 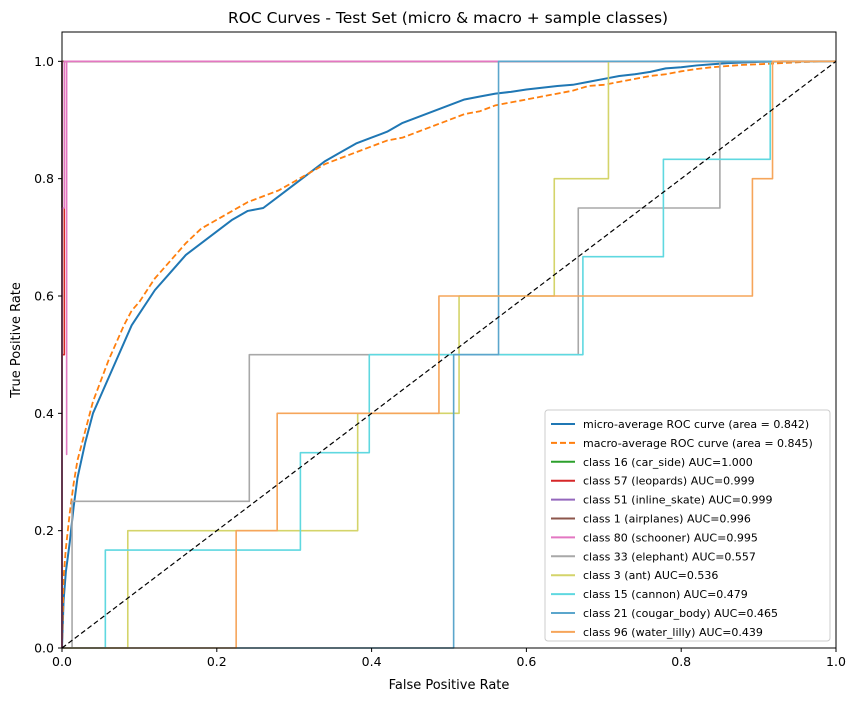 What do you see at coordinates (44, 413) in the screenshot?
I see `y-tick-label-2: 0.4` at bounding box center [44, 413].